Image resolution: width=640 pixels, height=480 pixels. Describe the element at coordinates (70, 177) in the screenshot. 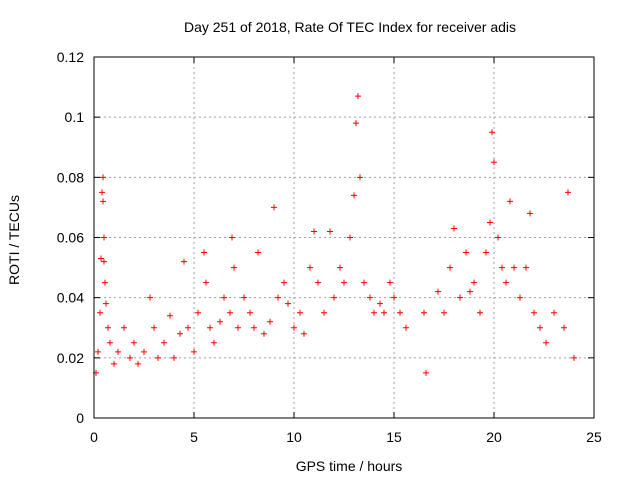

I see `y-tick-label: 0.08` at that location.